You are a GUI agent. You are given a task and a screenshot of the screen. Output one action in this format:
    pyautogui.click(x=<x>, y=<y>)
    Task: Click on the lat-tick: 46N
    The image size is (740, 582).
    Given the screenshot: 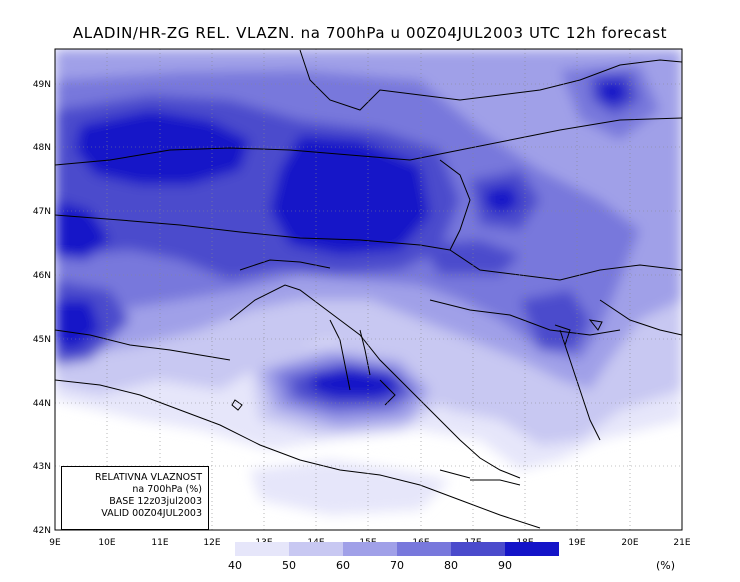 What is the action you would take?
    pyautogui.click(x=42, y=276)
    